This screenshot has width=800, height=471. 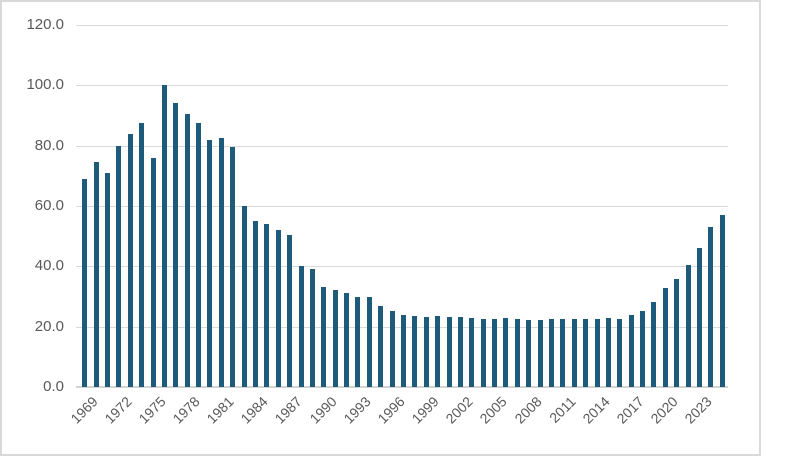 What do you see at coordinates (96, 274) in the screenshot?
I see `bar-1970` at bounding box center [96, 274].